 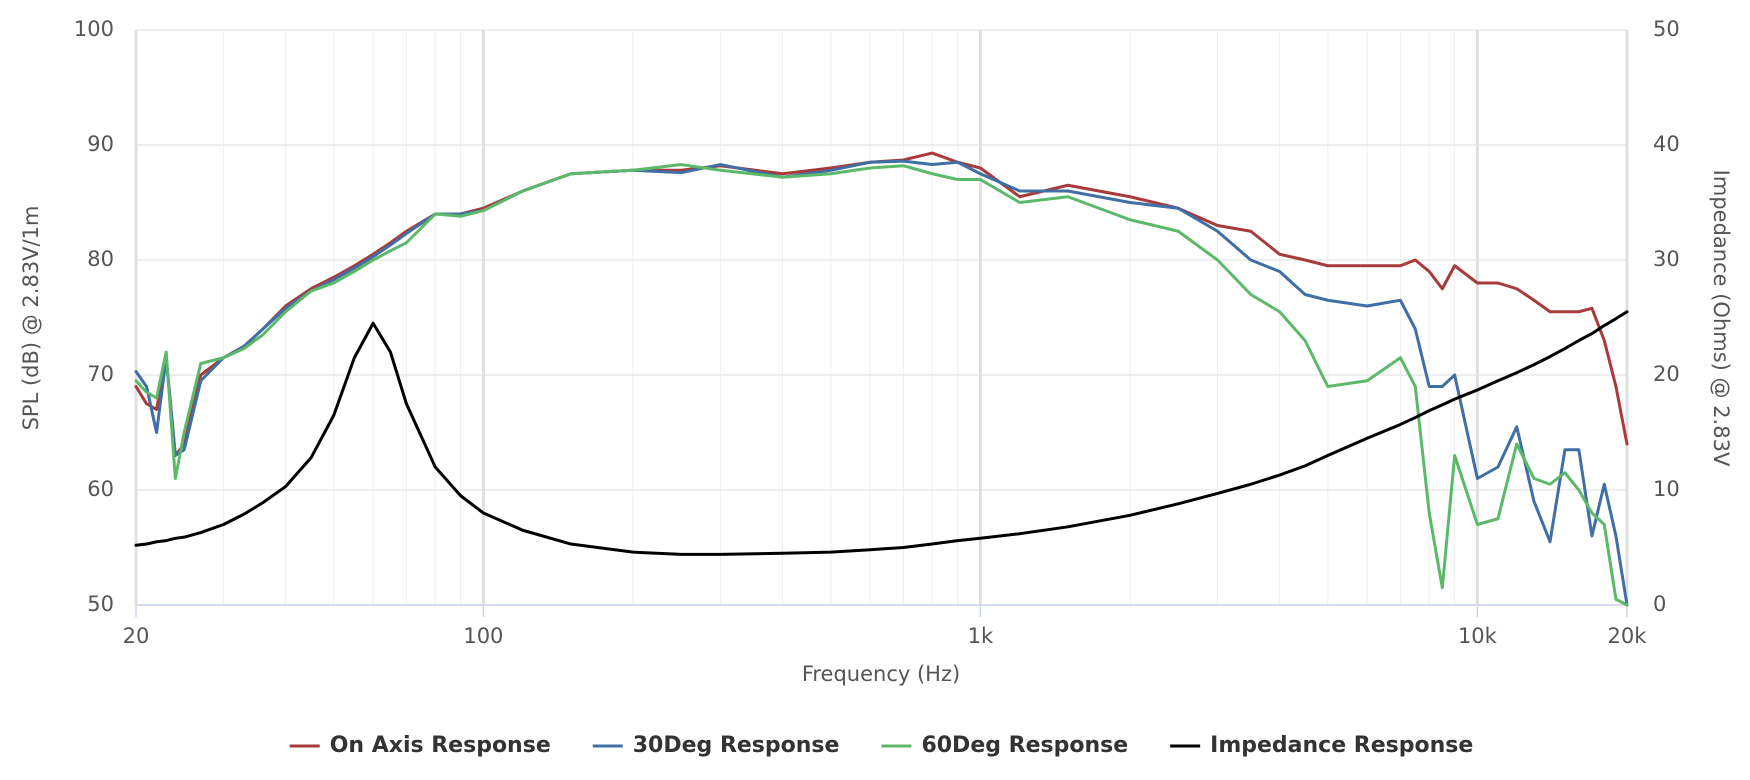 I want to click on x-tick-label: 20k, so click(x=1628, y=636).